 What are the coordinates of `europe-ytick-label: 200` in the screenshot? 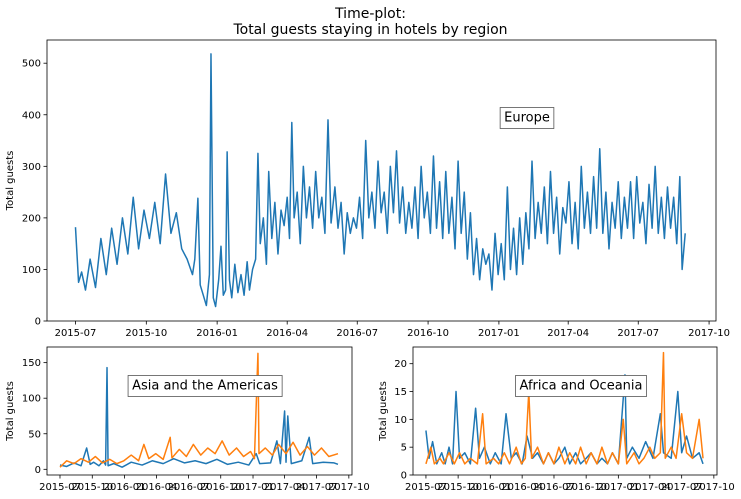 It's located at (31, 218).